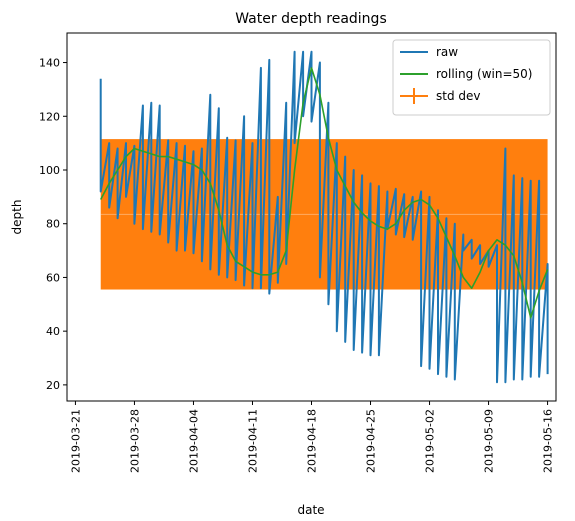 The width and height of the screenshot is (575, 521). What do you see at coordinates (371, 441) in the screenshot?
I see `x-tick-label: 2019-04-25` at bounding box center [371, 441].